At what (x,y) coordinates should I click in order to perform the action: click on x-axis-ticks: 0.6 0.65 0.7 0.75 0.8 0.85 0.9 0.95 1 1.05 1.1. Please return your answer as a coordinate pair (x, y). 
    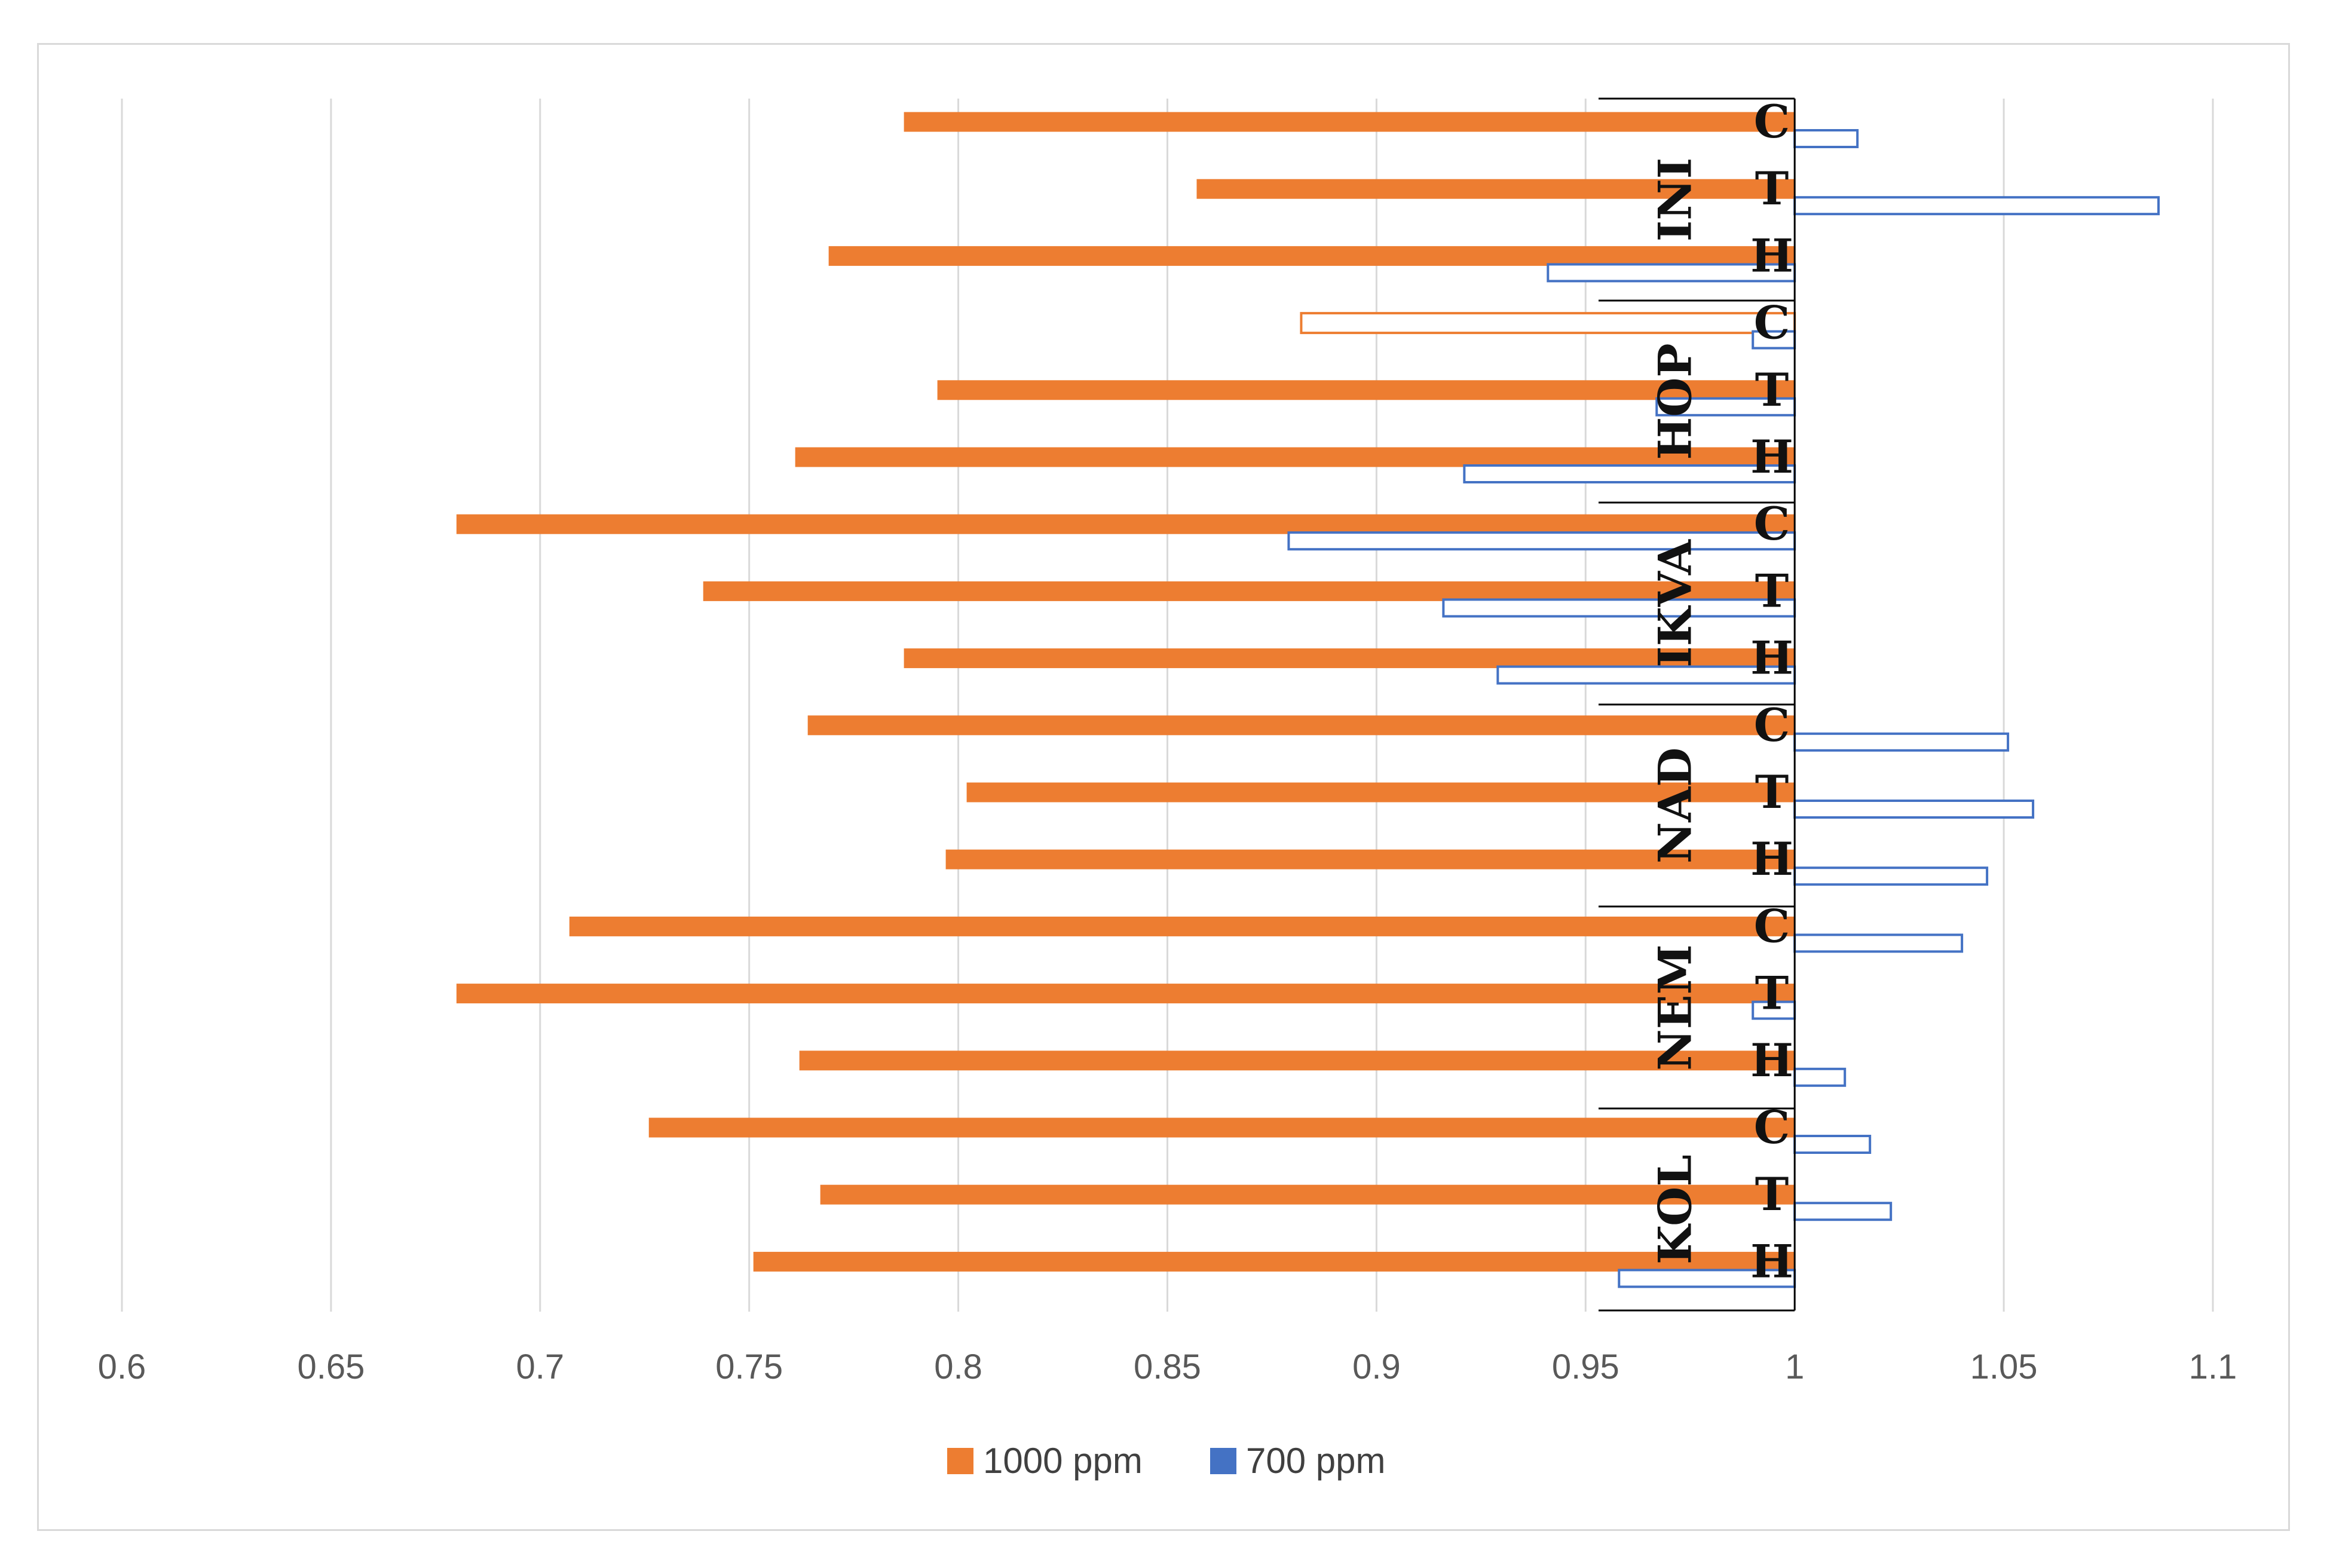
    Looking at the image, I should click on (1167, 1367).